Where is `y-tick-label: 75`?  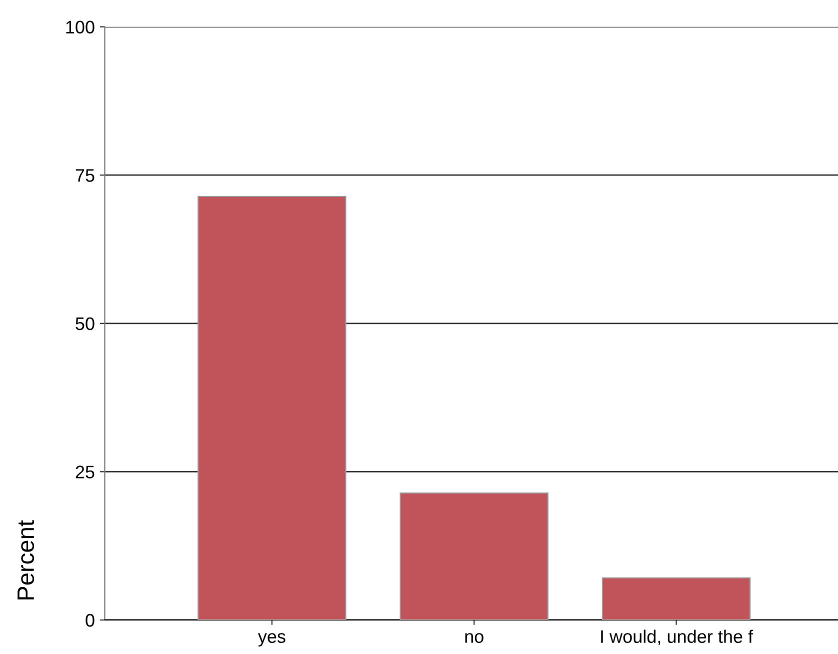 y-tick-label: 75 is located at coordinates (85, 175).